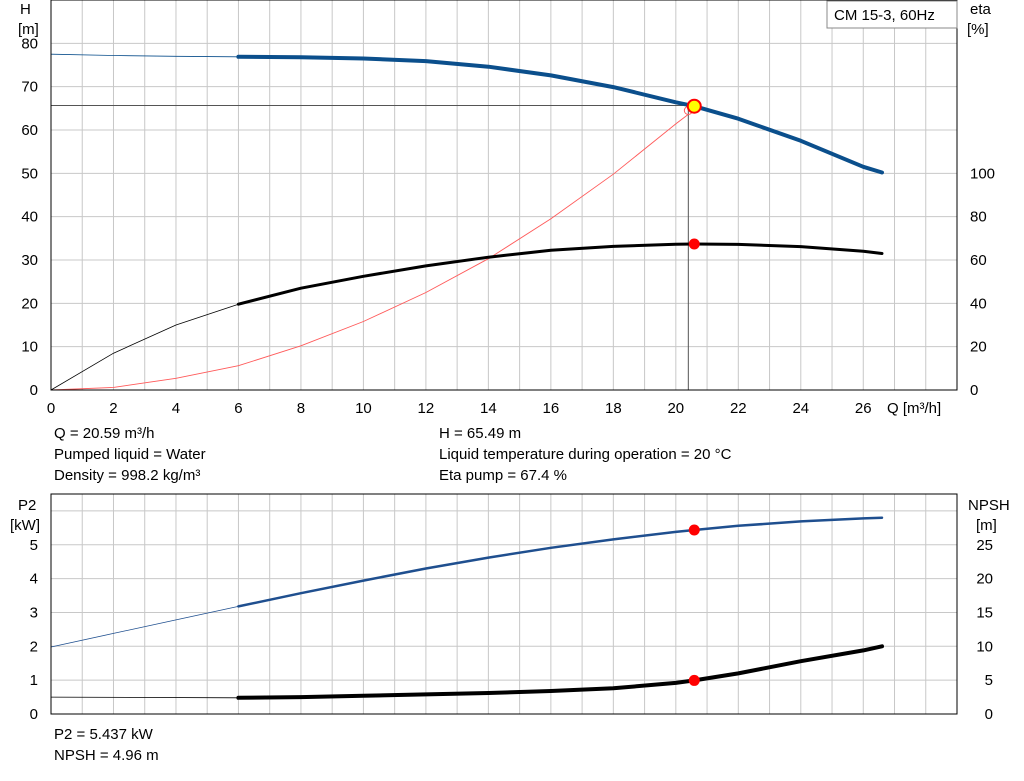 Image resolution: width=1024 pixels, height=781 pixels. I want to click on npsh-duty-marker, so click(694, 680).